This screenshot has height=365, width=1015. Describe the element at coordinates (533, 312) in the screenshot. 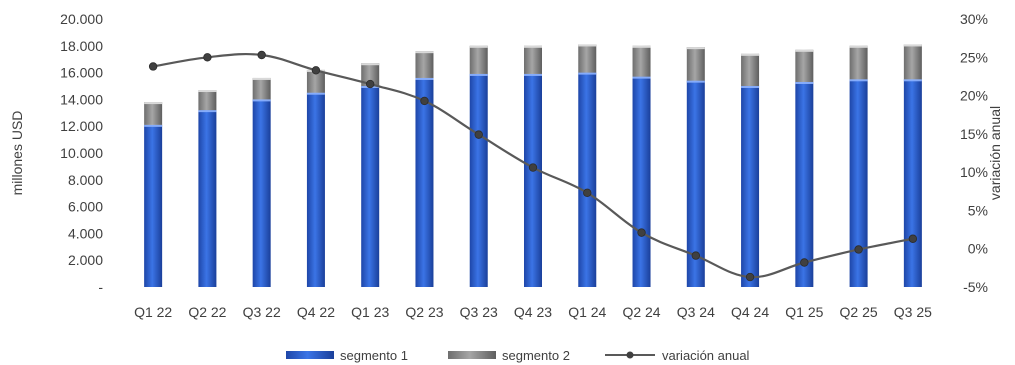

I see `x-tick-label: Q4 23` at that location.